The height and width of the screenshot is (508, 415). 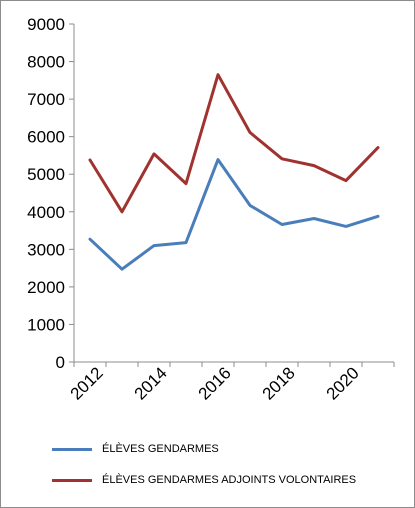 I want to click on y-tick-label: 5000, so click(x=46, y=174).